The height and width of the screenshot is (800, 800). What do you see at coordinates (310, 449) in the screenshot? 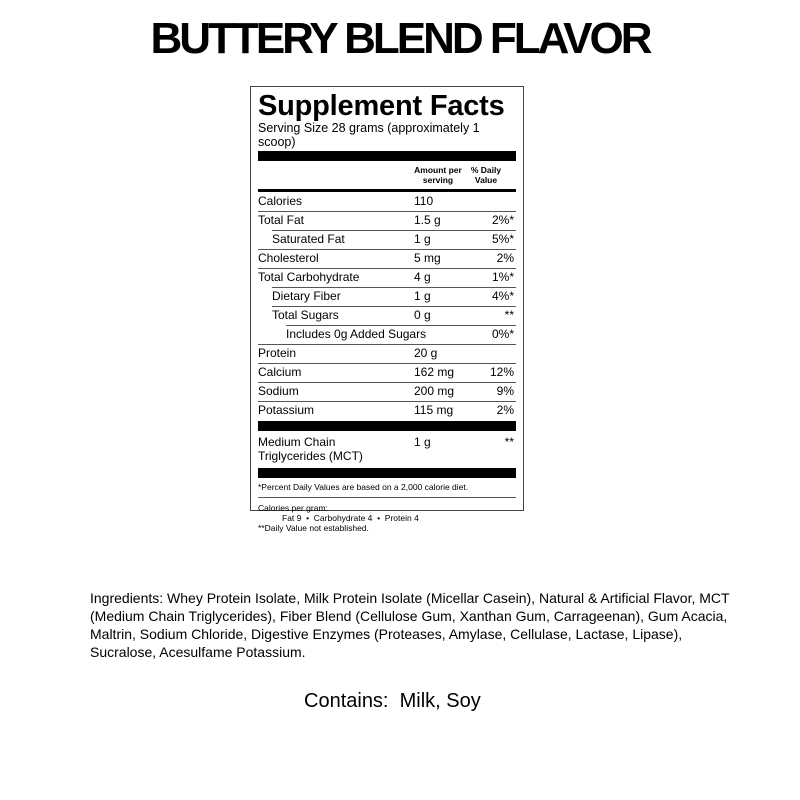
I see `nutrient-label: Medium Chain Triglycerides (MCT)` at bounding box center [310, 449].